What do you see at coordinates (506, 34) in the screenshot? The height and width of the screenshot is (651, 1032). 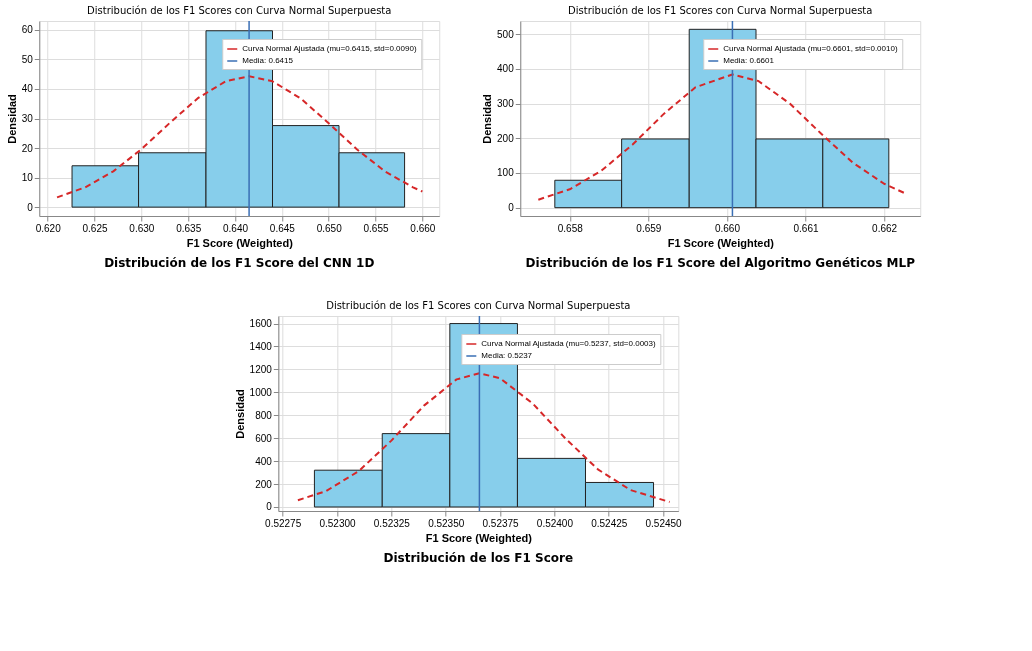 I see `y-tick-label: 500` at bounding box center [506, 34].